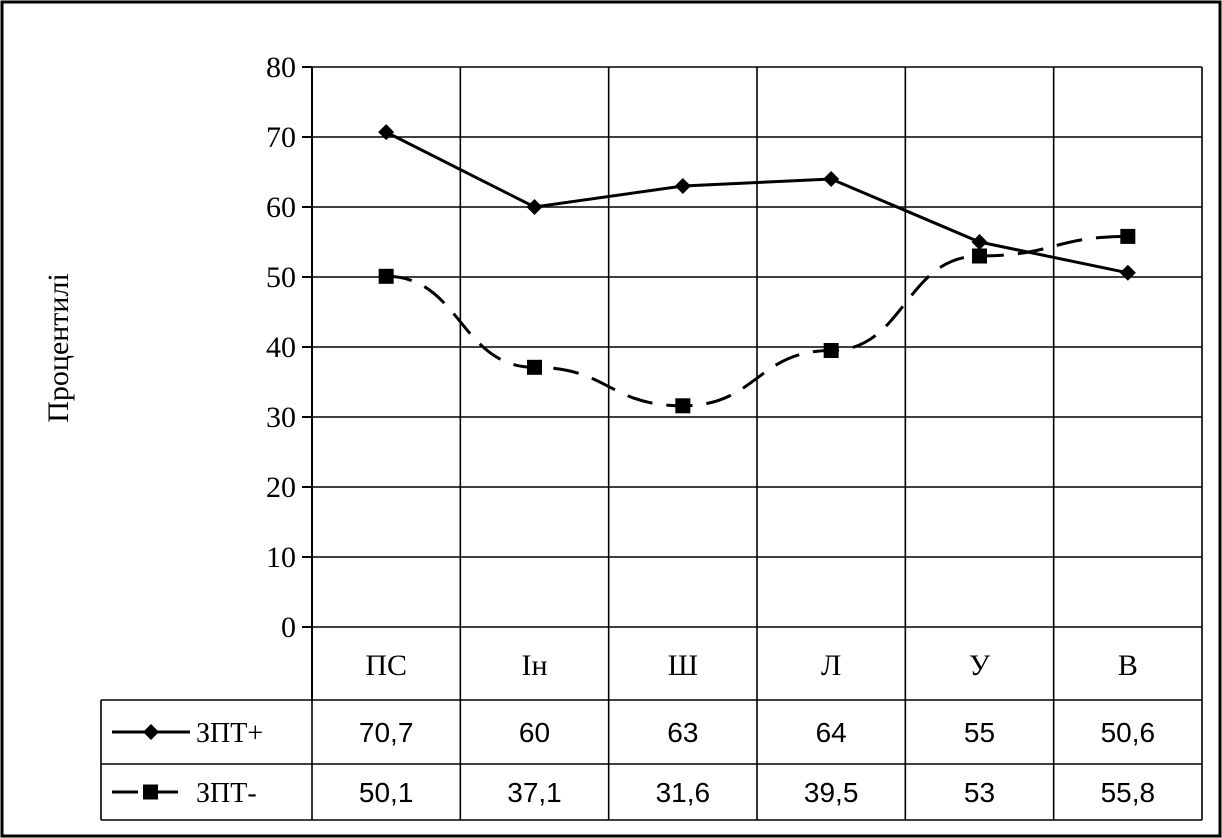 This screenshot has width=1222, height=838. Describe the element at coordinates (751, 665) in the screenshot. I see `category-labels: ПС Ін Ш Л У В` at that location.